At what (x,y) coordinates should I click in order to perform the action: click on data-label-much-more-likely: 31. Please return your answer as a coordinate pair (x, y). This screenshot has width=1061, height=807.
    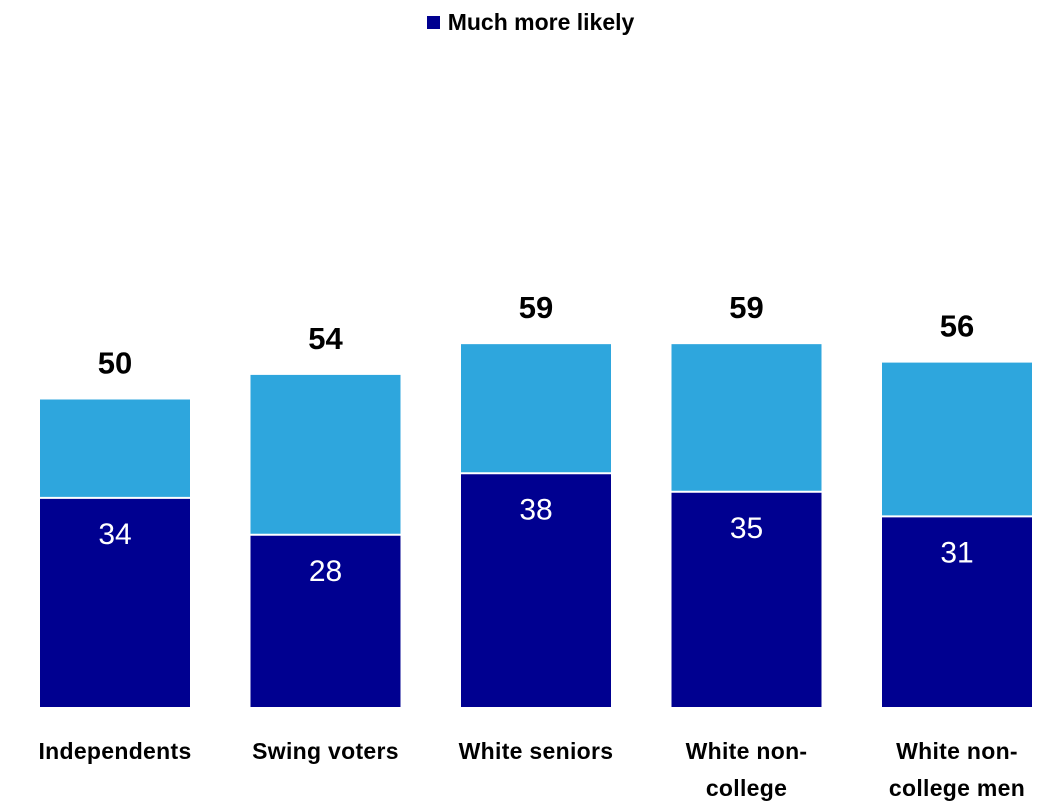
    Looking at the image, I should click on (956, 552).